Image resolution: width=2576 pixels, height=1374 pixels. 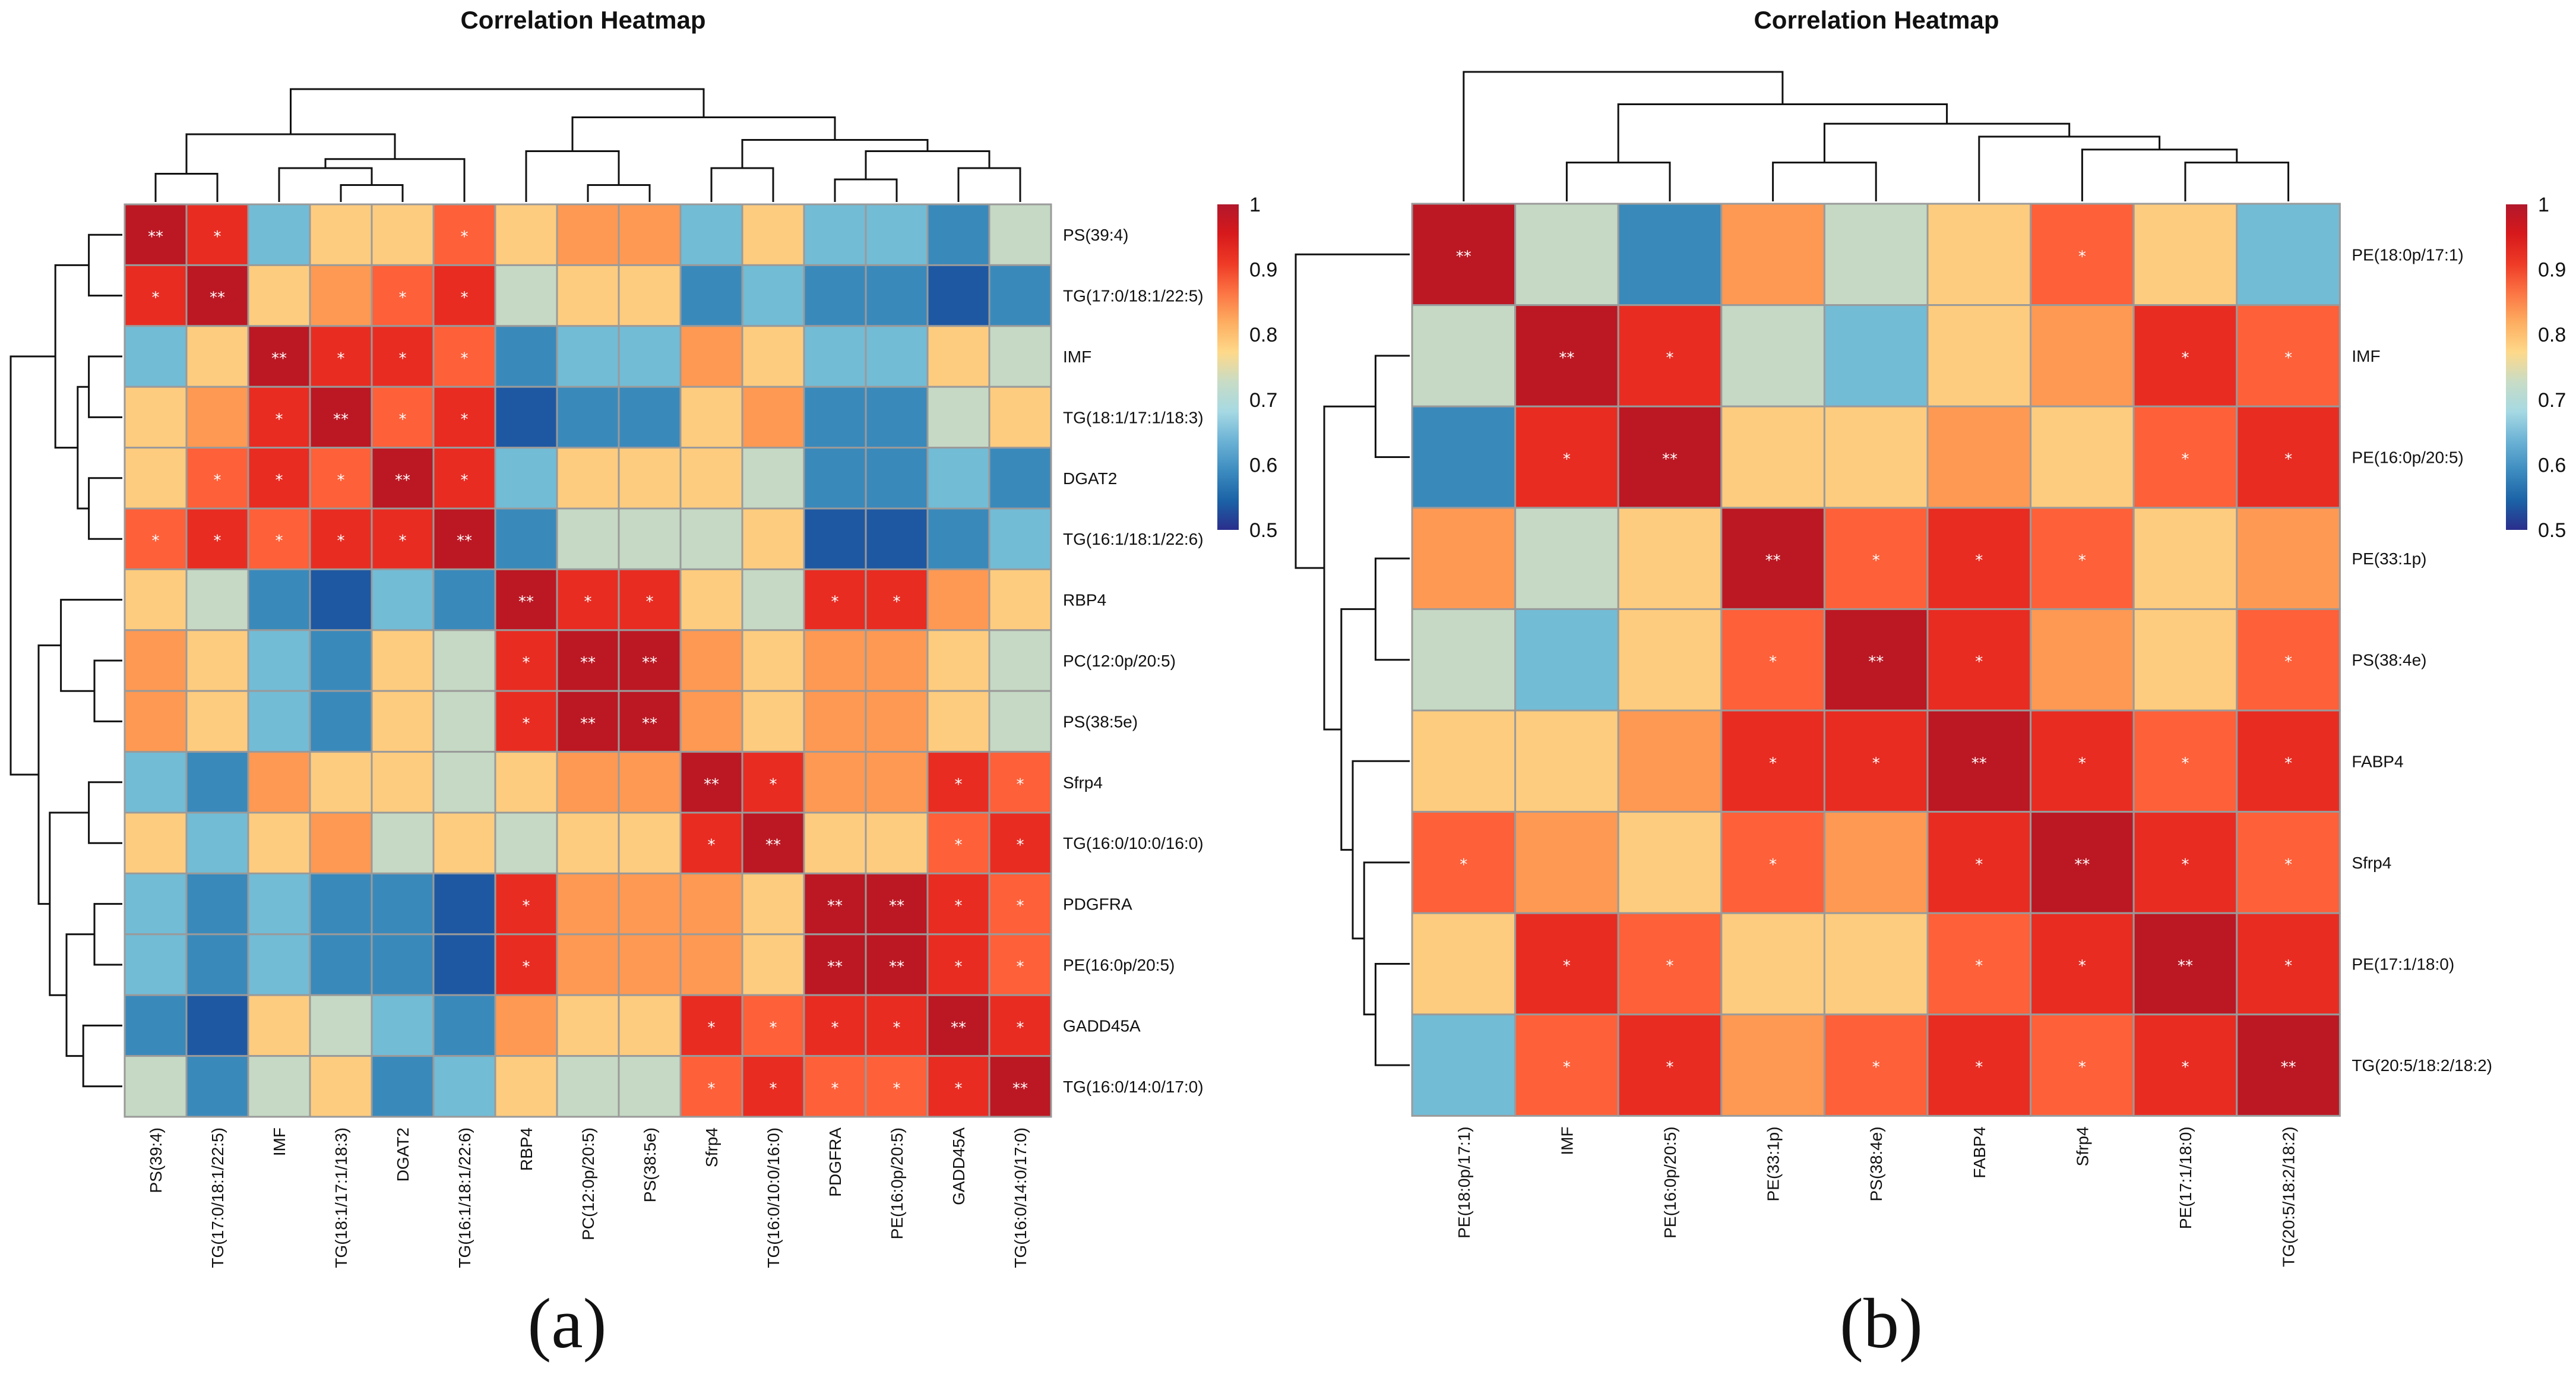 I want to click on colorbar-tick-label: 1, so click(x=1255, y=205).